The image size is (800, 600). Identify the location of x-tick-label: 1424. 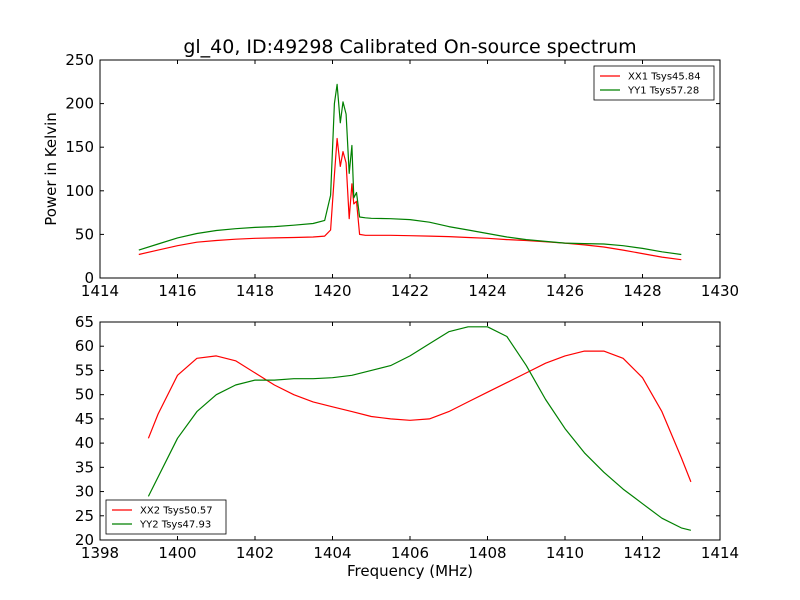
(487, 291).